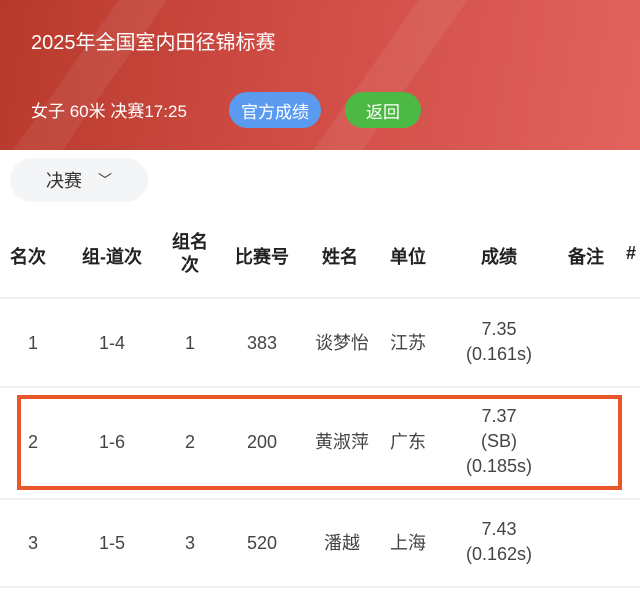 The width and height of the screenshot is (640, 591). Describe the element at coordinates (262, 442) in the screenshot. I see `cell-bib: 200` at that location.